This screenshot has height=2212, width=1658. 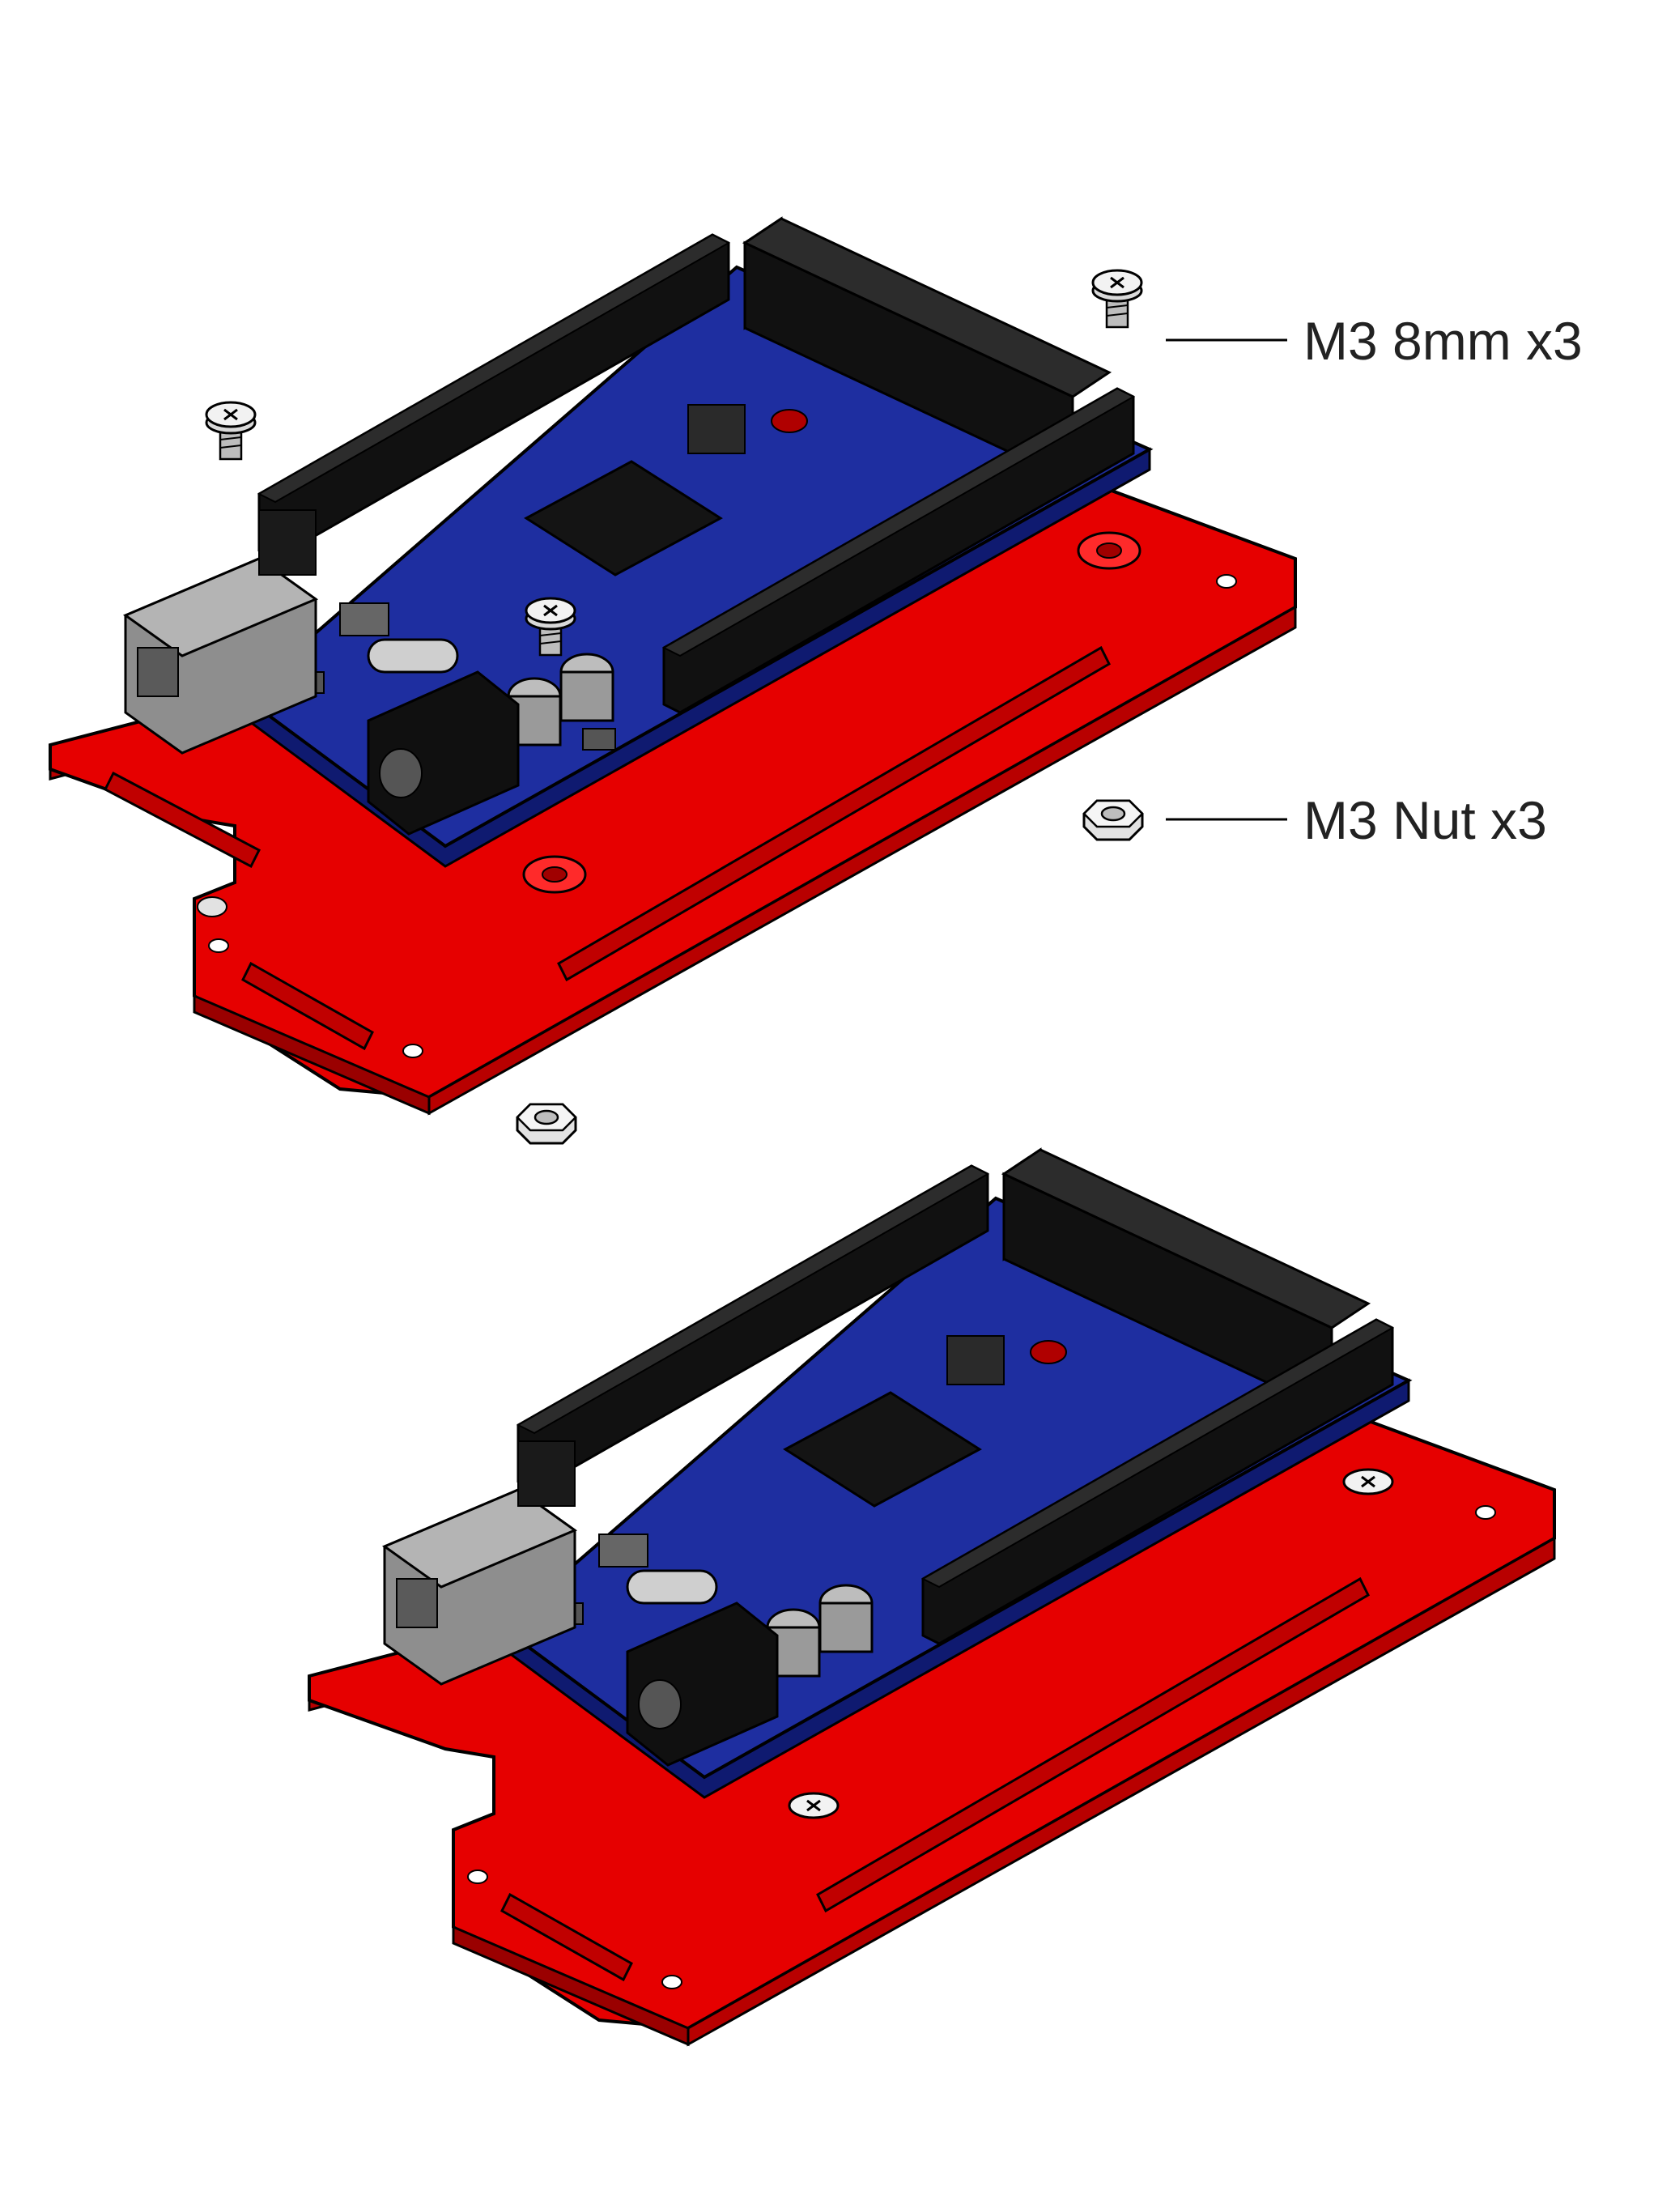 What do you see at coordinates (1443, 341) in the screenshot?
I see `screw-label: M3 8mm x3` at bounding box center [1443, 341].